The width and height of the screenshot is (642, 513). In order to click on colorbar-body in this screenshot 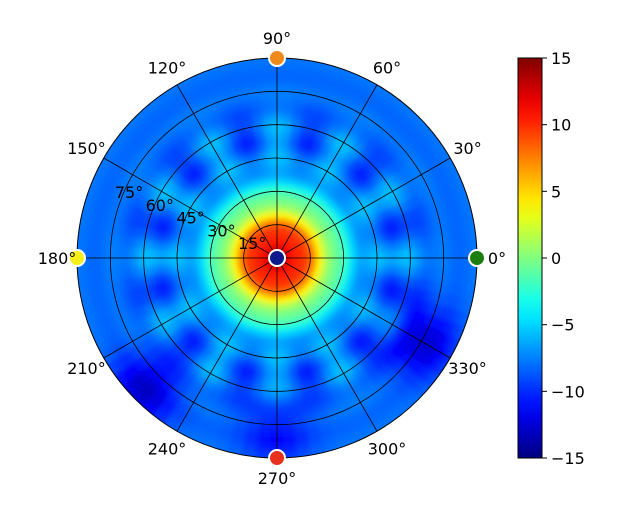, I will do `click(530, 258)`.